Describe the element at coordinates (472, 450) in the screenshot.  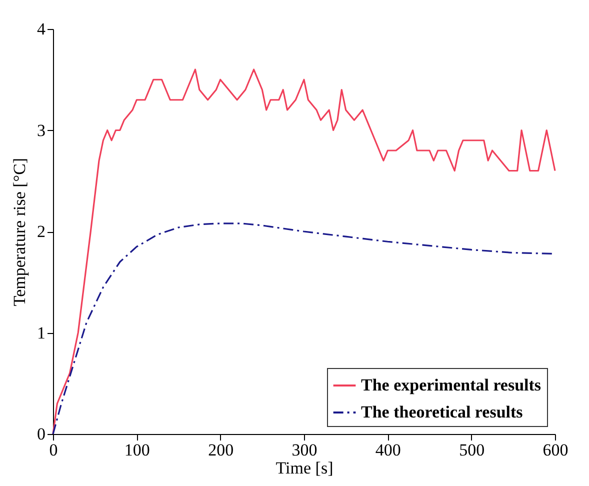
I see `x-tick-label: 500` at that location.